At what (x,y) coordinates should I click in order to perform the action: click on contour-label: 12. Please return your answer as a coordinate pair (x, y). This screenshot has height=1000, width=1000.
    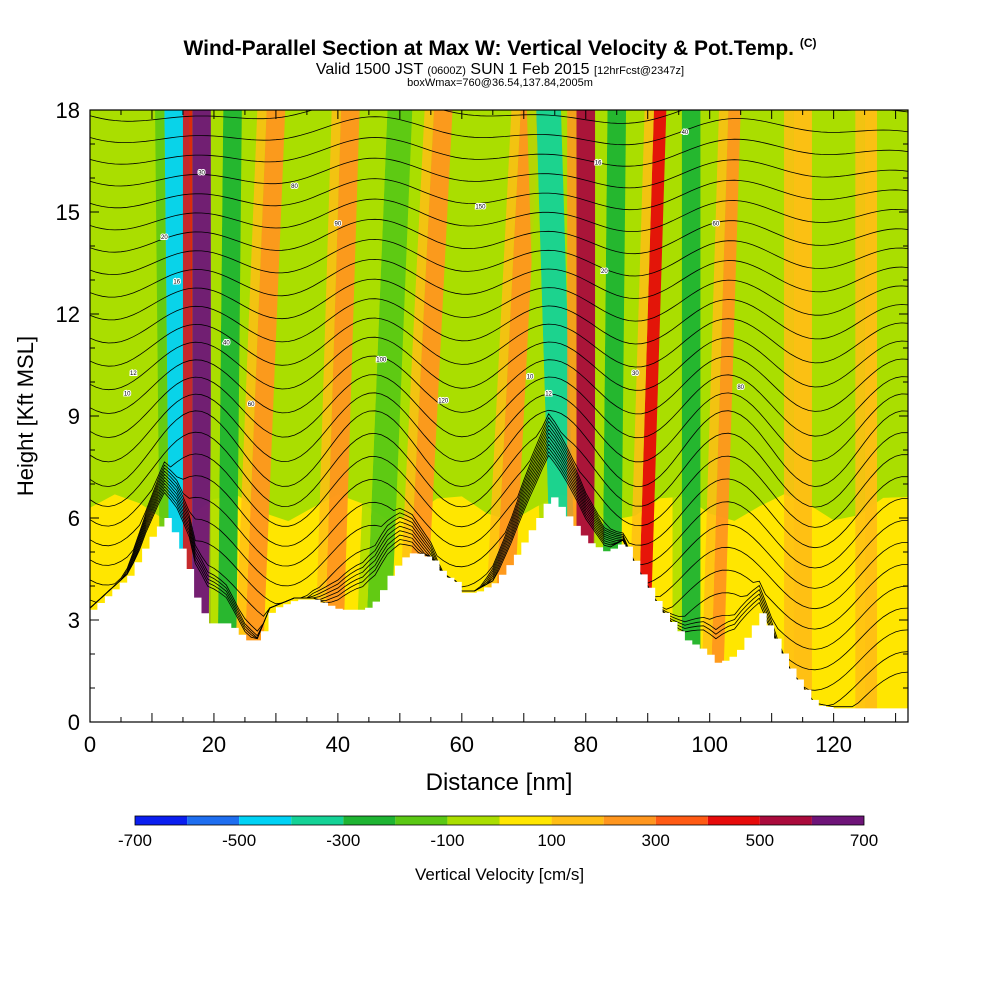
    Looking at the image, I should click on (548, 395).